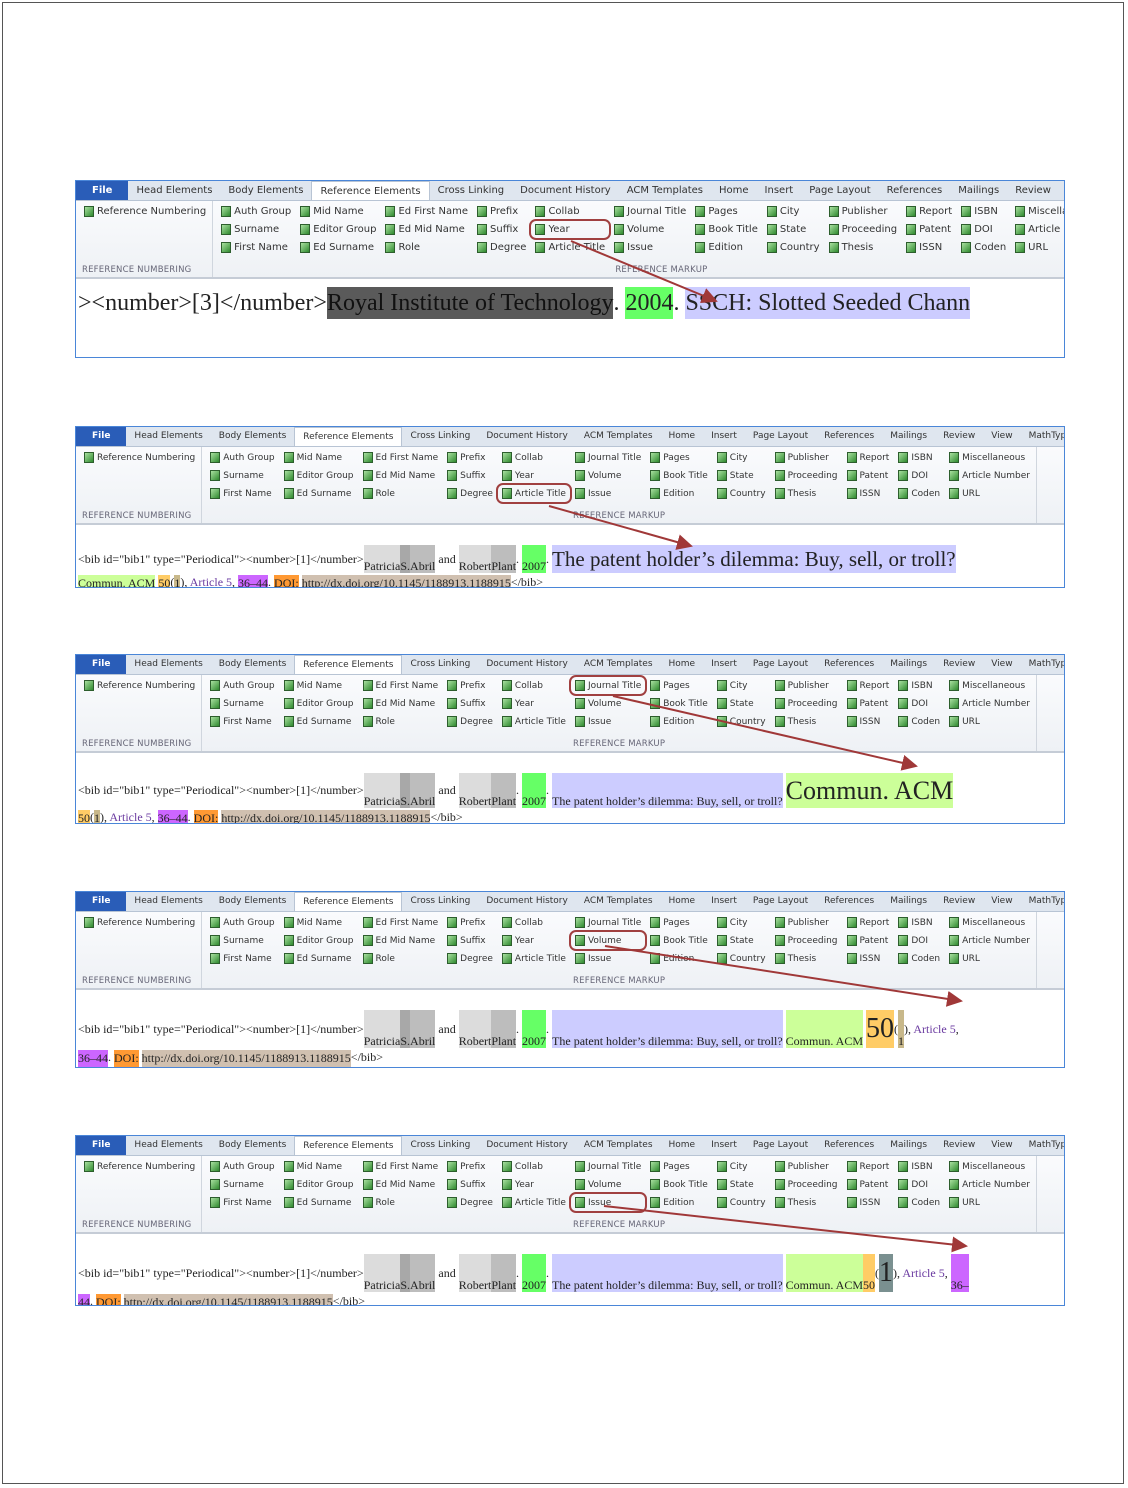  I want to click on doi-button: DOI, so click(919, 940).